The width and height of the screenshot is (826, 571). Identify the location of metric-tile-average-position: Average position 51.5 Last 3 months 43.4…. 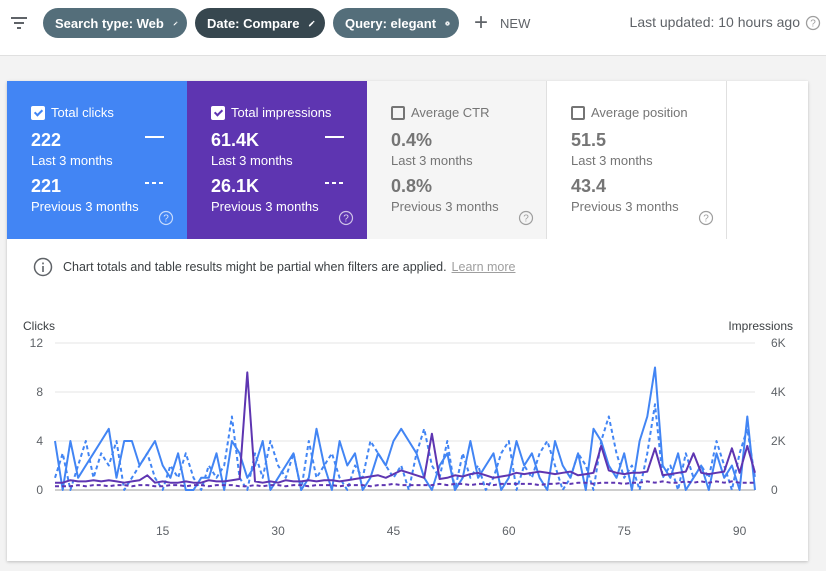
(637, 160).